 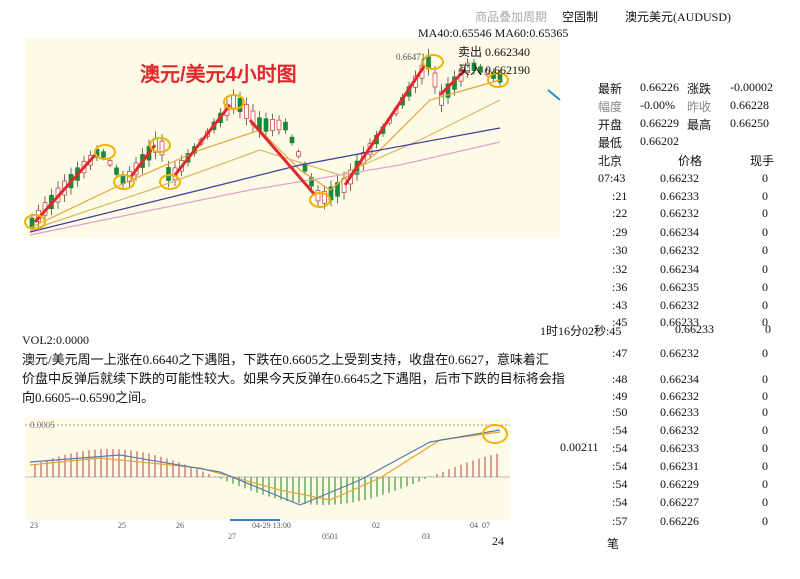 What do you see at coordinates (122, 525) in the screenshot?
I see `macd-date: 25` at bounding box center [122, 525].